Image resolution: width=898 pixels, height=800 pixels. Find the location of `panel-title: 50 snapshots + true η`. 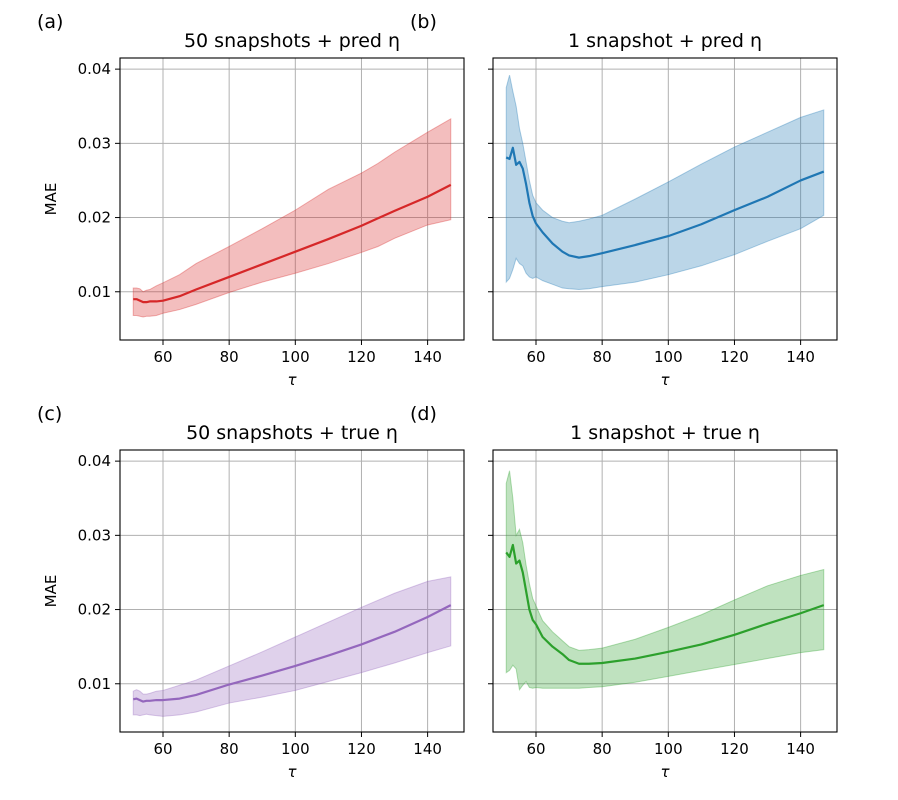

panel-title: 50 snapshots + true η is located at coordinates (292, 433).